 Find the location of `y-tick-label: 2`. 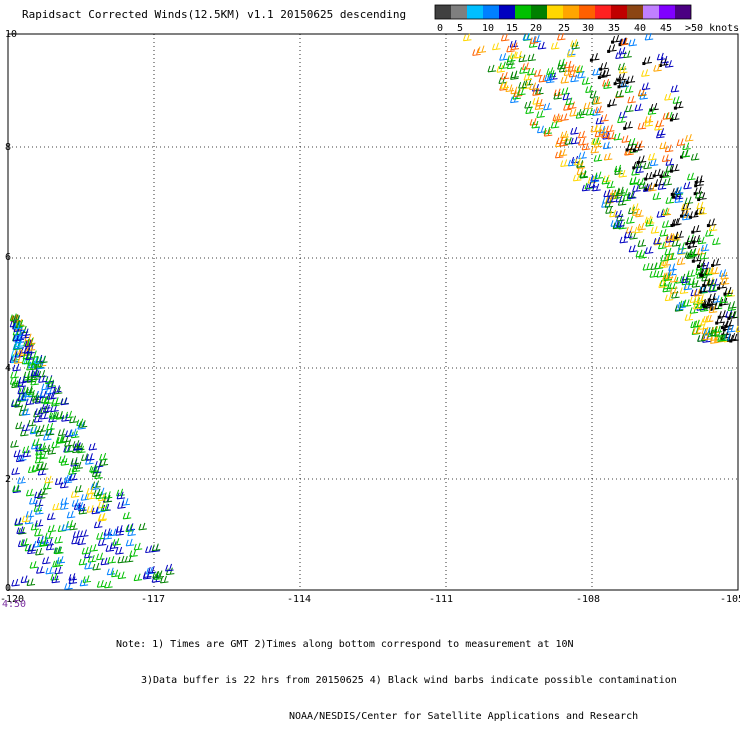

y-tick-label: 2 is located at coordinates (8, 479).